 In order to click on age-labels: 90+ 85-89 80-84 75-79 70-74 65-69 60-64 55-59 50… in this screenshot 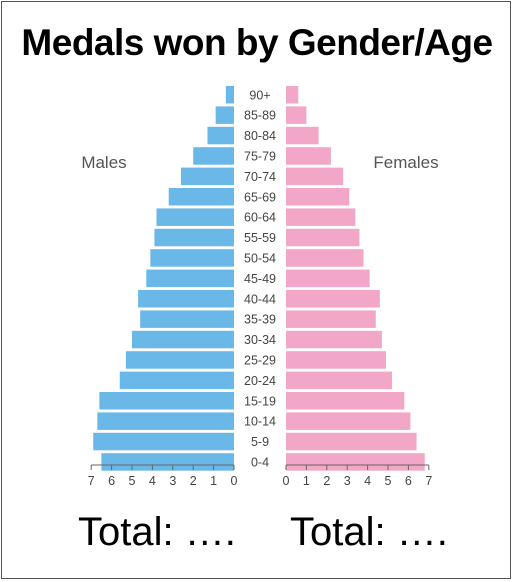, I will do `click(260, 278)`.